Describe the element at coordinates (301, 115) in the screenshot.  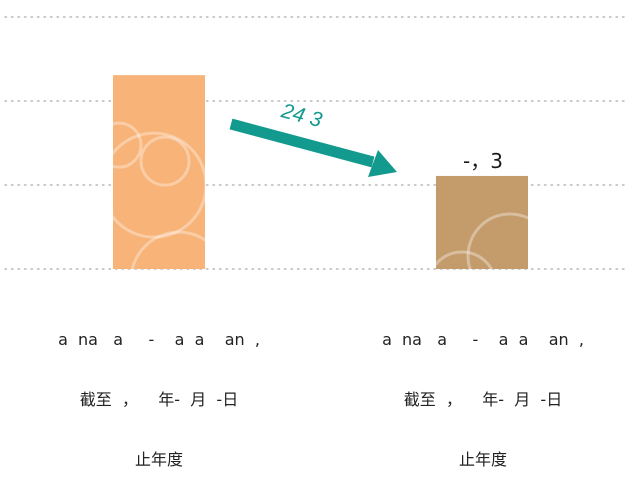
I see `arrow-label: 24 3` at that location.